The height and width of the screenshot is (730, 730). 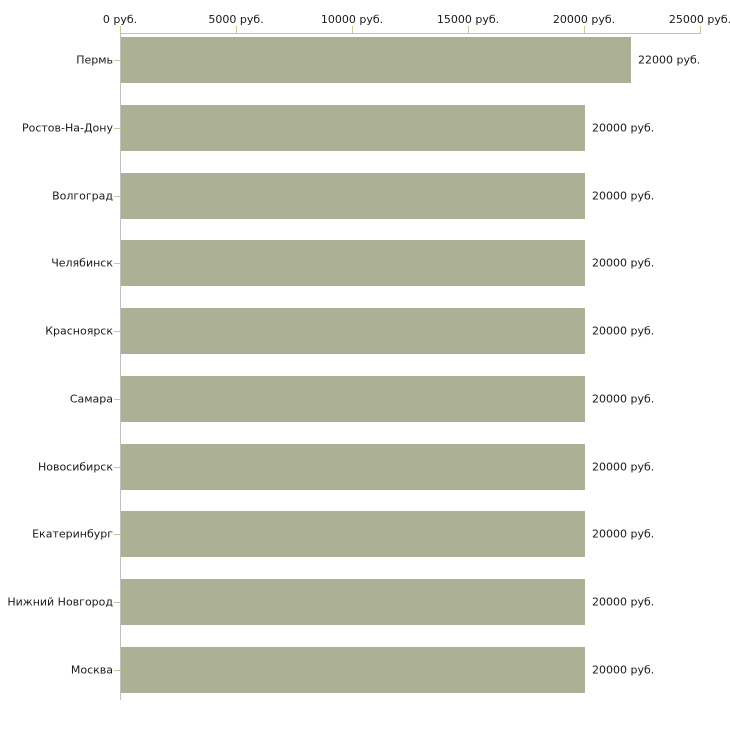 What do you see at coordinates (94, 60) in the screenshot?
I see `category-label: Пермь` at bounding box center [94, 60].